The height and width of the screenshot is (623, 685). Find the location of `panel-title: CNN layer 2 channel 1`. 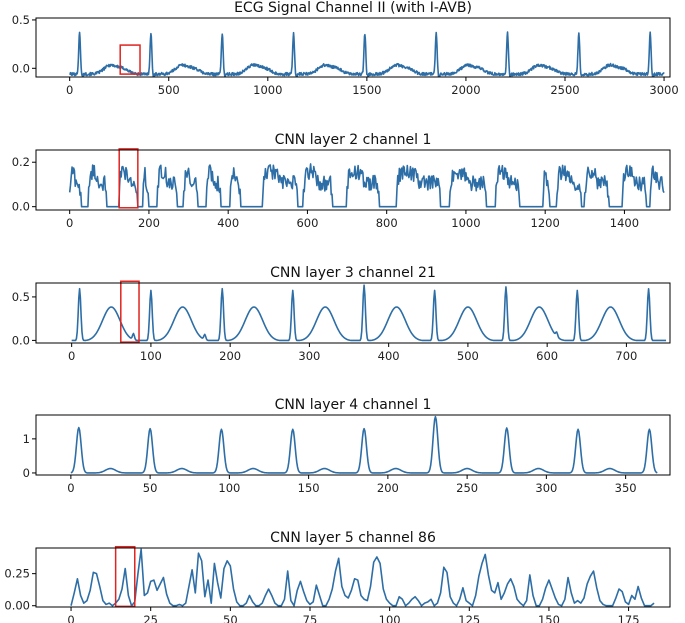

panel-title: CNN layer 2 channel 1 is located at coordinates (353, 140).